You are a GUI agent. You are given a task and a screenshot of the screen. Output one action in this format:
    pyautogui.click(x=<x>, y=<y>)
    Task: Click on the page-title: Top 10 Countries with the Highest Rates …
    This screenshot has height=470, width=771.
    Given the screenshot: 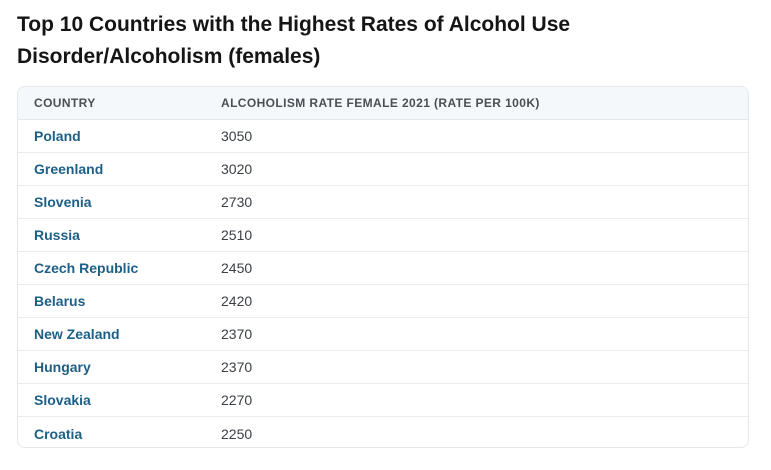 What is the action you would take?
    pyautogui.click(x=294, y=40)
    